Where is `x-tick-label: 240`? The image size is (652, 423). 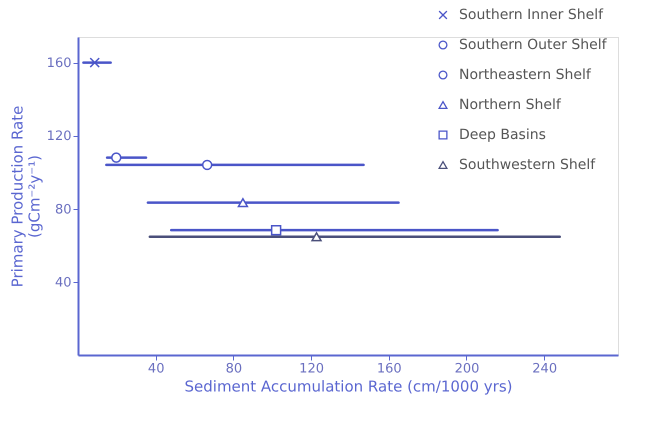
x-tick-label: 240 is located at coordinates (545, 369).